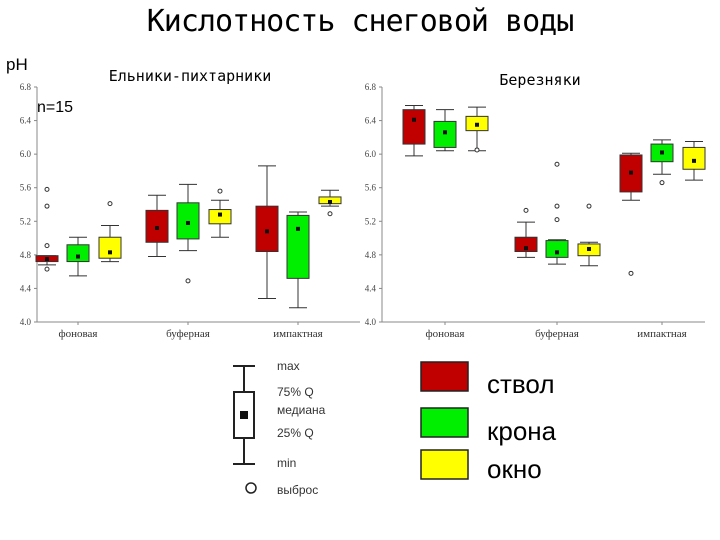 This screenshot has width=720, height=540. I want to click on y-axis-label: pH, so click(17, 64).